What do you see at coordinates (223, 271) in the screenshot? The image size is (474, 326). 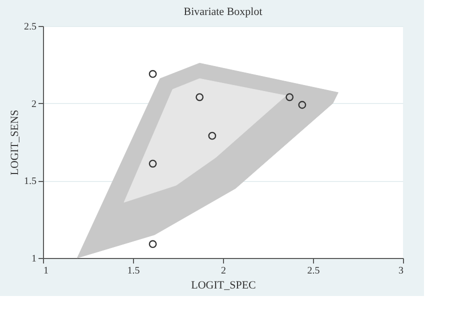 I see `x-tick-label: 2` at bounding box center [223, 271].